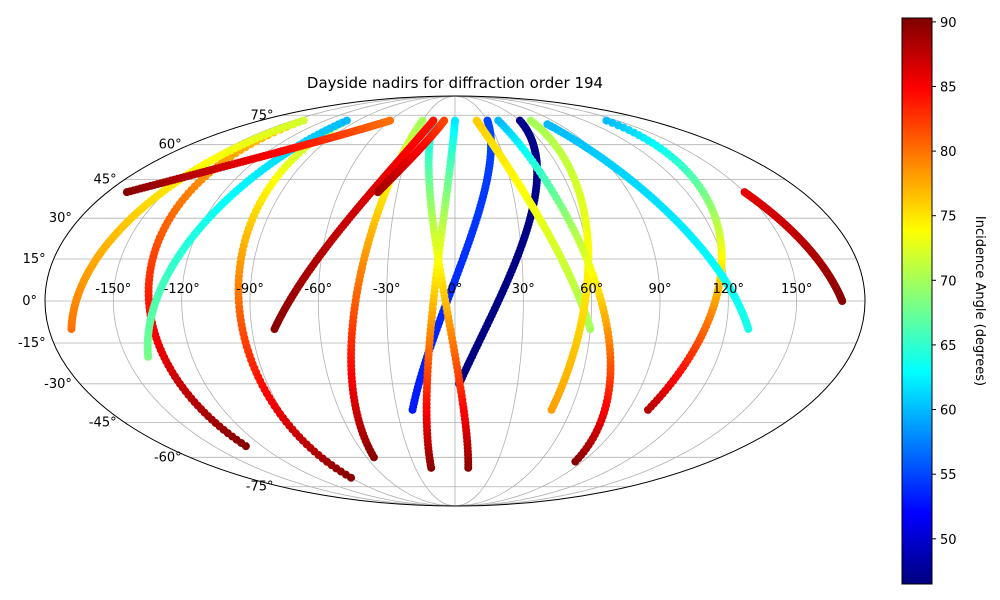  Describe the element at coordinates (917, 301) in the screenshot. I see `colorbar-gradient` at that location.